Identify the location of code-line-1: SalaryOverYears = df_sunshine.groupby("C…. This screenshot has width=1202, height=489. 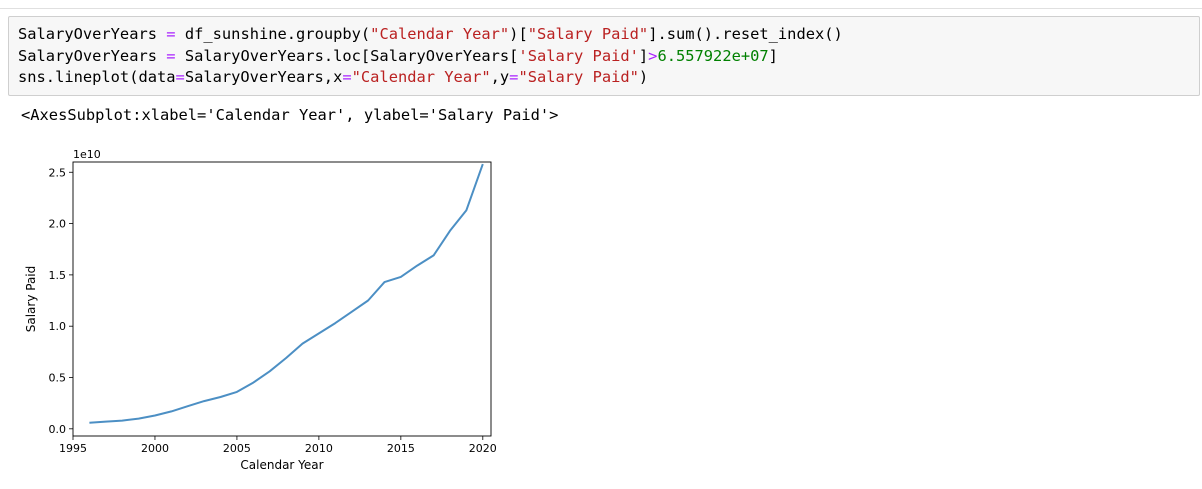
(430, 34).